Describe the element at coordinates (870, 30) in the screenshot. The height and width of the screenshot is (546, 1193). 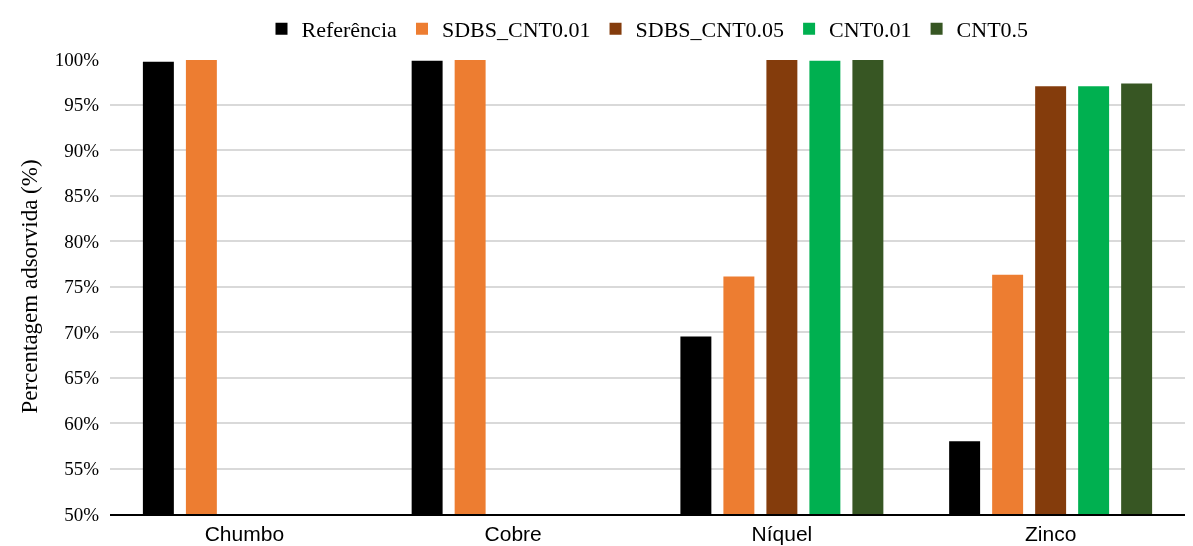
I see `legend-label: CNT0.01` at that location.